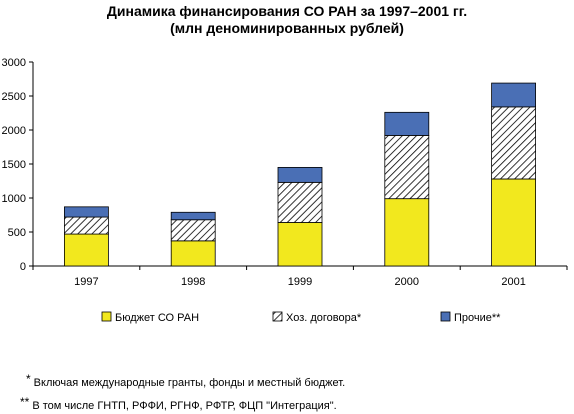 This screenshot has width=574, height=414. I want to click on bar-3-2000, so click(407, 123).